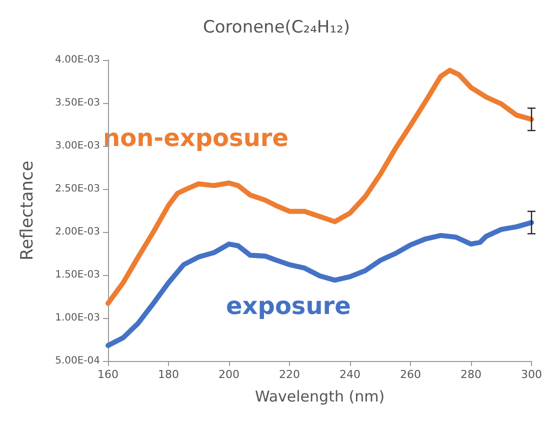 The image size is (553, 425). Describe the element at coordinates (77, 189) in the screenshot. I see `y-tick-label: 2.50E-03` at that location.